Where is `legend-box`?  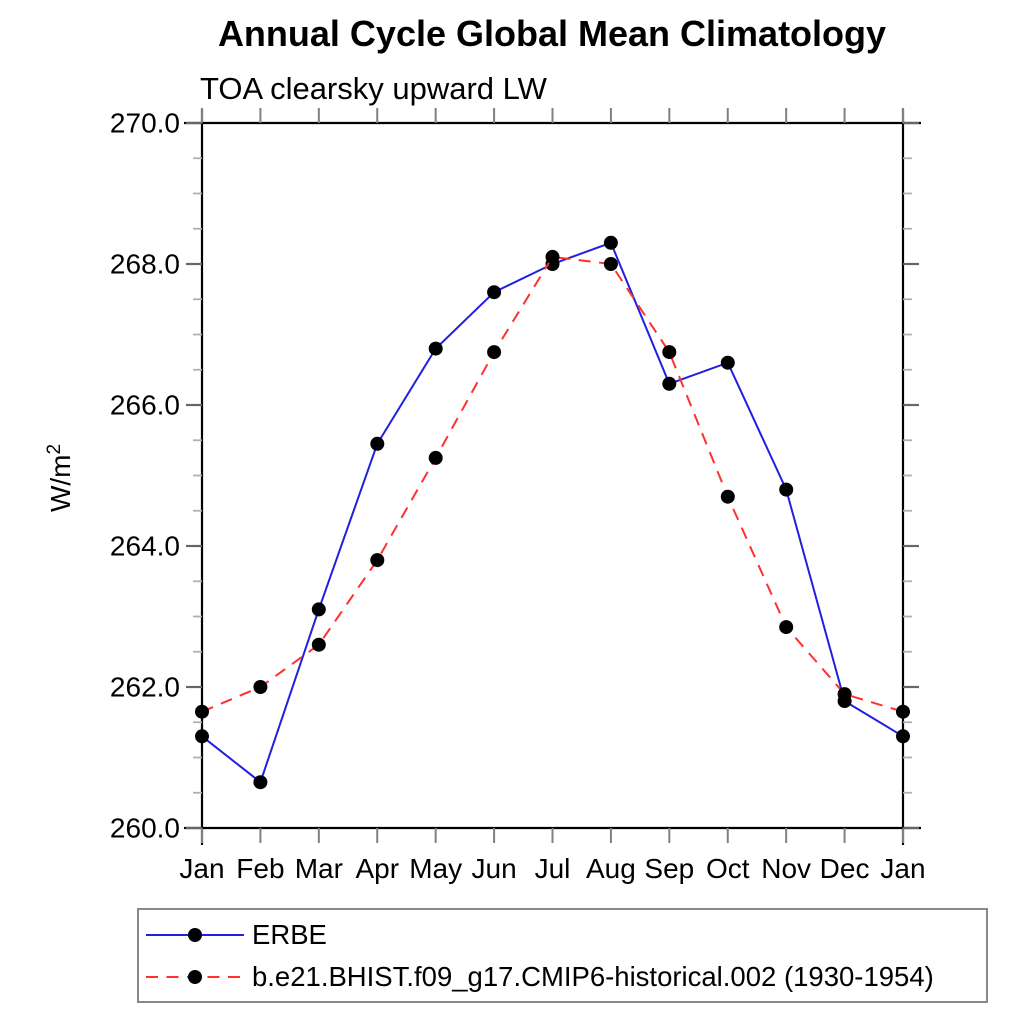
legend-box is located at coordinates (562, 955).